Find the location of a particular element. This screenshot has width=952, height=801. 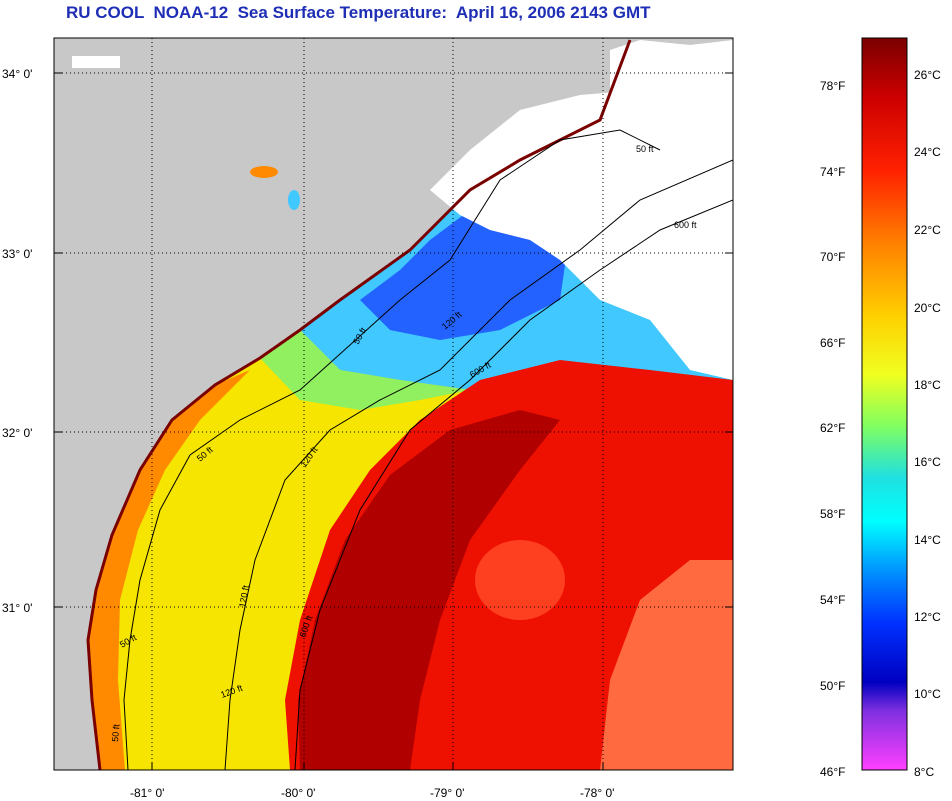

colorbar-f-label: 78°F is located at coordinates (832, 86).